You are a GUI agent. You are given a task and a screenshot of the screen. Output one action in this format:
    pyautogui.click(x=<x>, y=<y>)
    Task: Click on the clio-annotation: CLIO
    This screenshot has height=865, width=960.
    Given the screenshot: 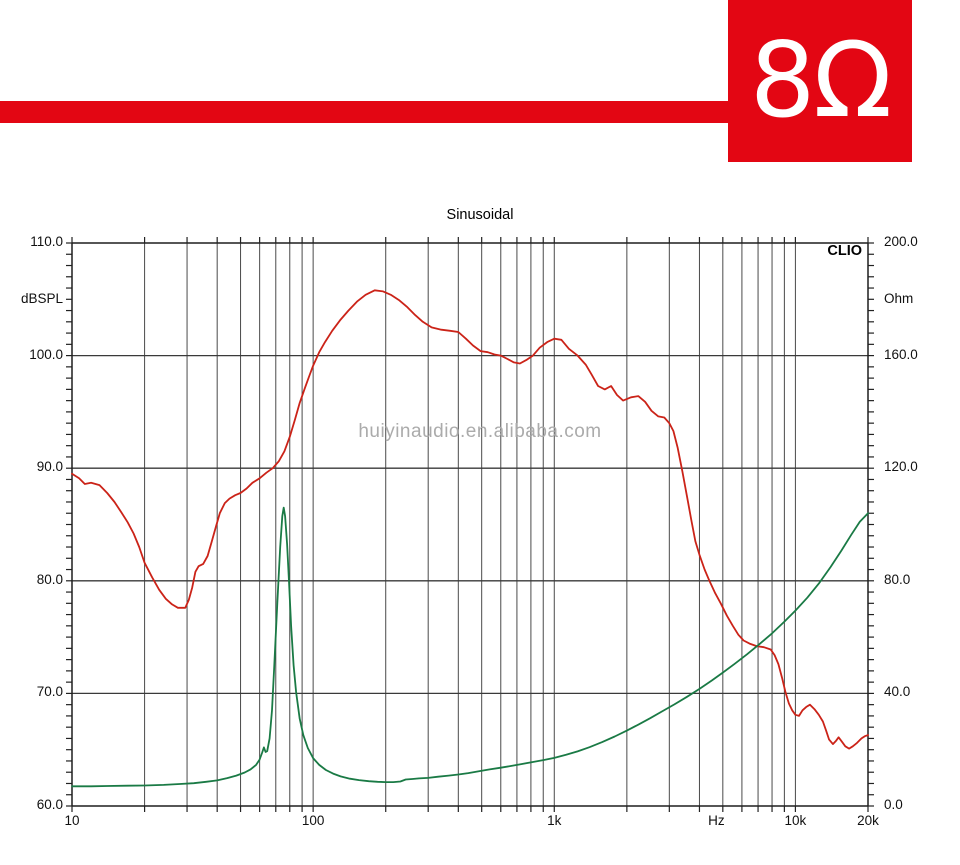 What is the action you would take?
    pyautogui.click(x=844, y=251)
    